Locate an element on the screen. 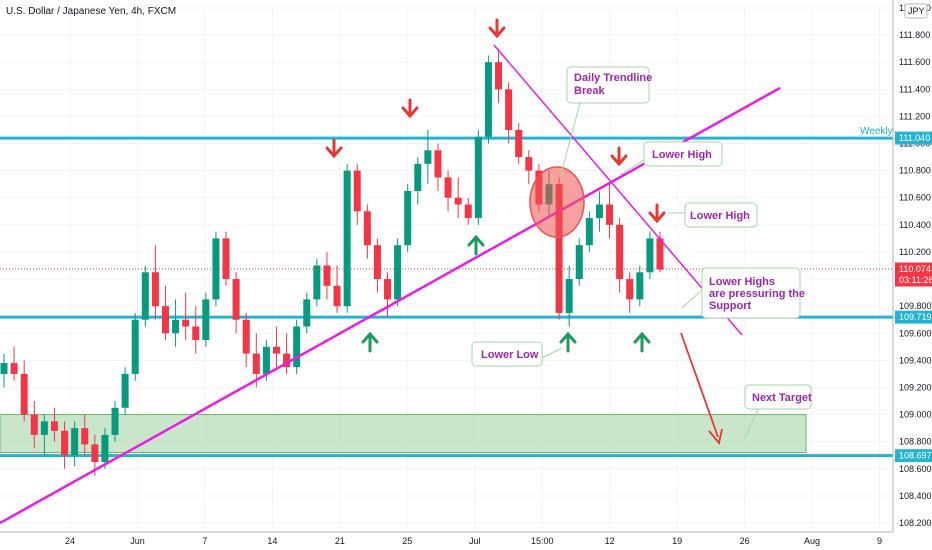 This screenshot has width=932, height=550. x-tick-label: 9 is located at coordinates (879, 541).